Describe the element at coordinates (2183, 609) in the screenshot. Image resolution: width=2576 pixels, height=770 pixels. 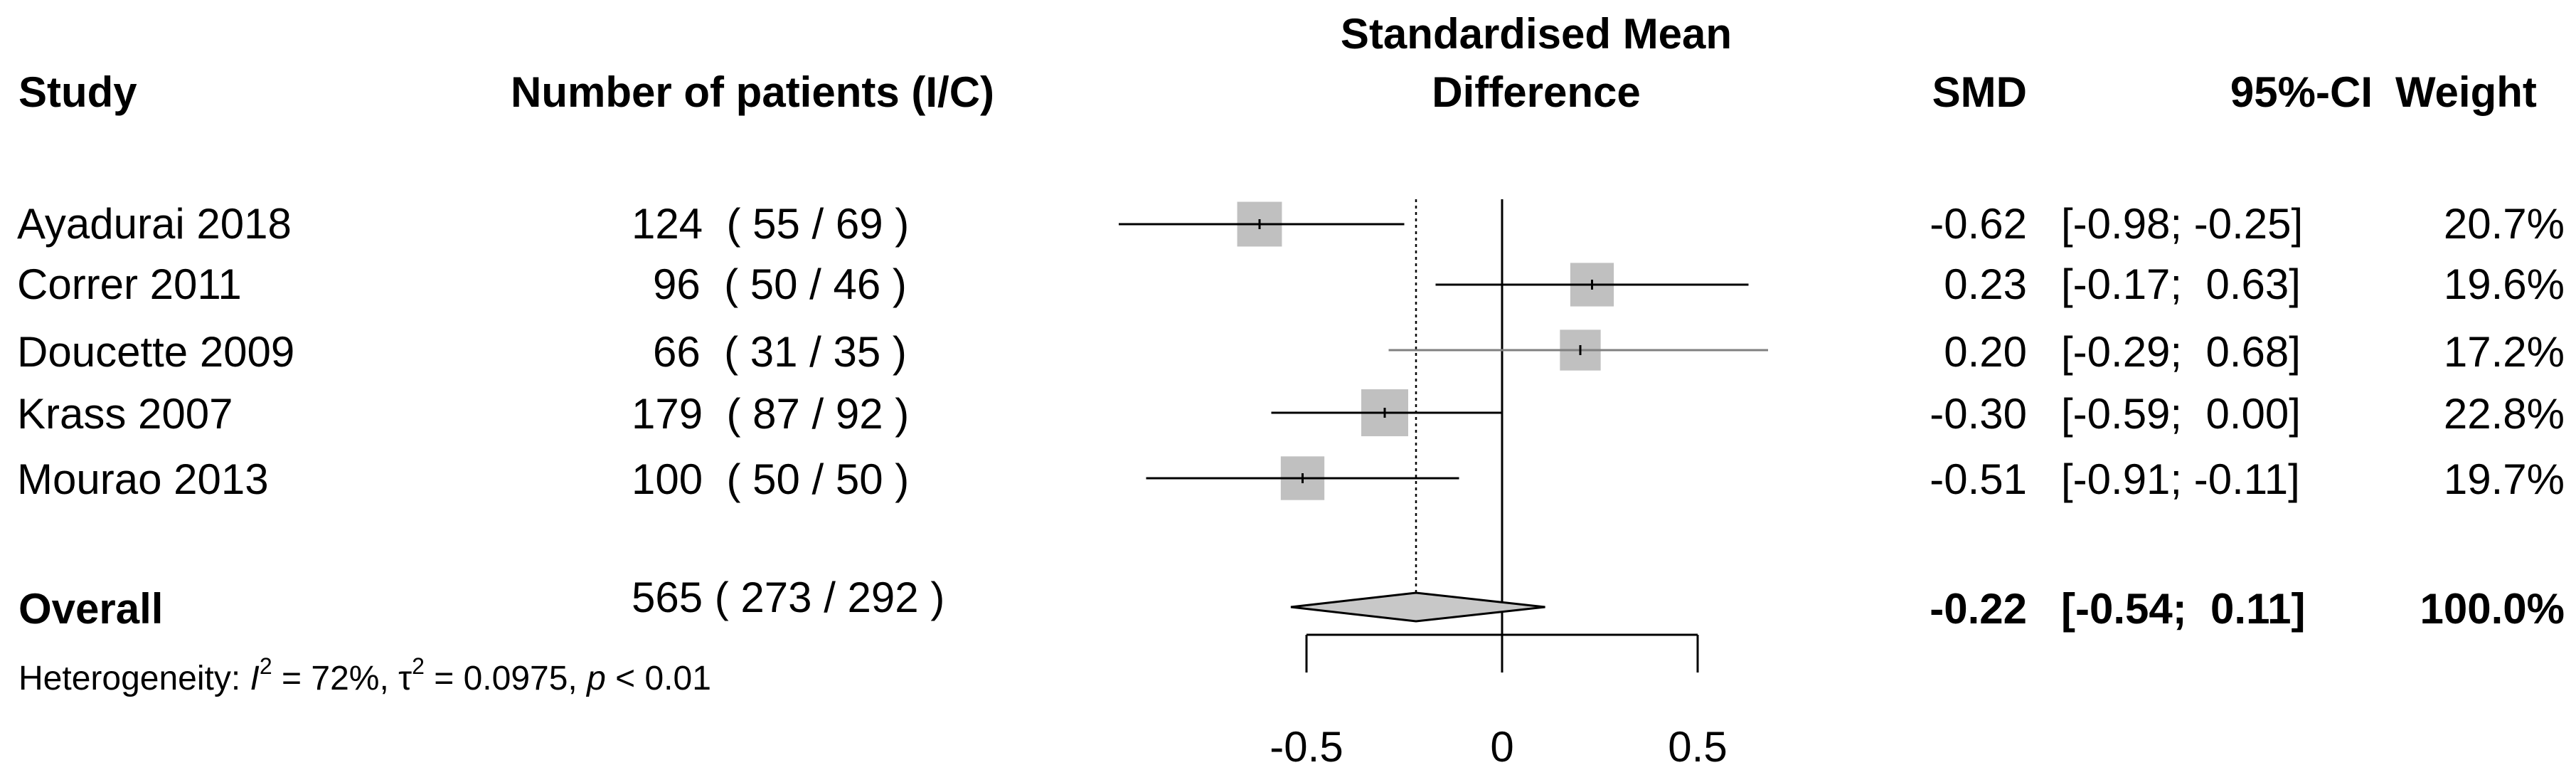
I see `overall-ci: [-0.54; 0.11]` at that location.